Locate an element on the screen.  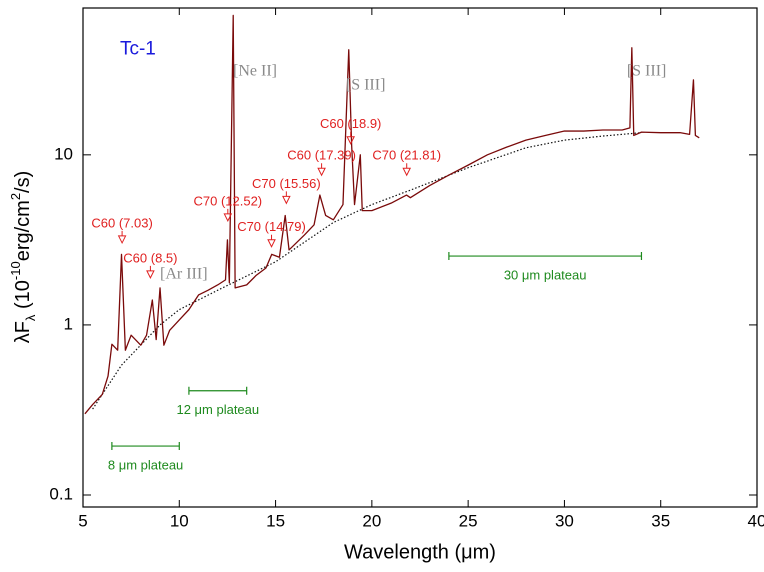
x-tick-label: 30 is located at coordinates (564, 520).